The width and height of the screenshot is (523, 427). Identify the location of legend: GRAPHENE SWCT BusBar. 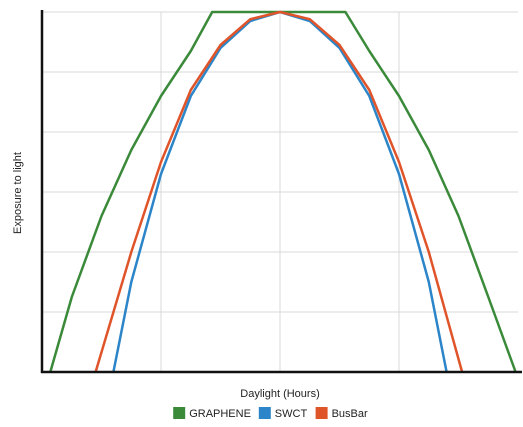
(270, 413).